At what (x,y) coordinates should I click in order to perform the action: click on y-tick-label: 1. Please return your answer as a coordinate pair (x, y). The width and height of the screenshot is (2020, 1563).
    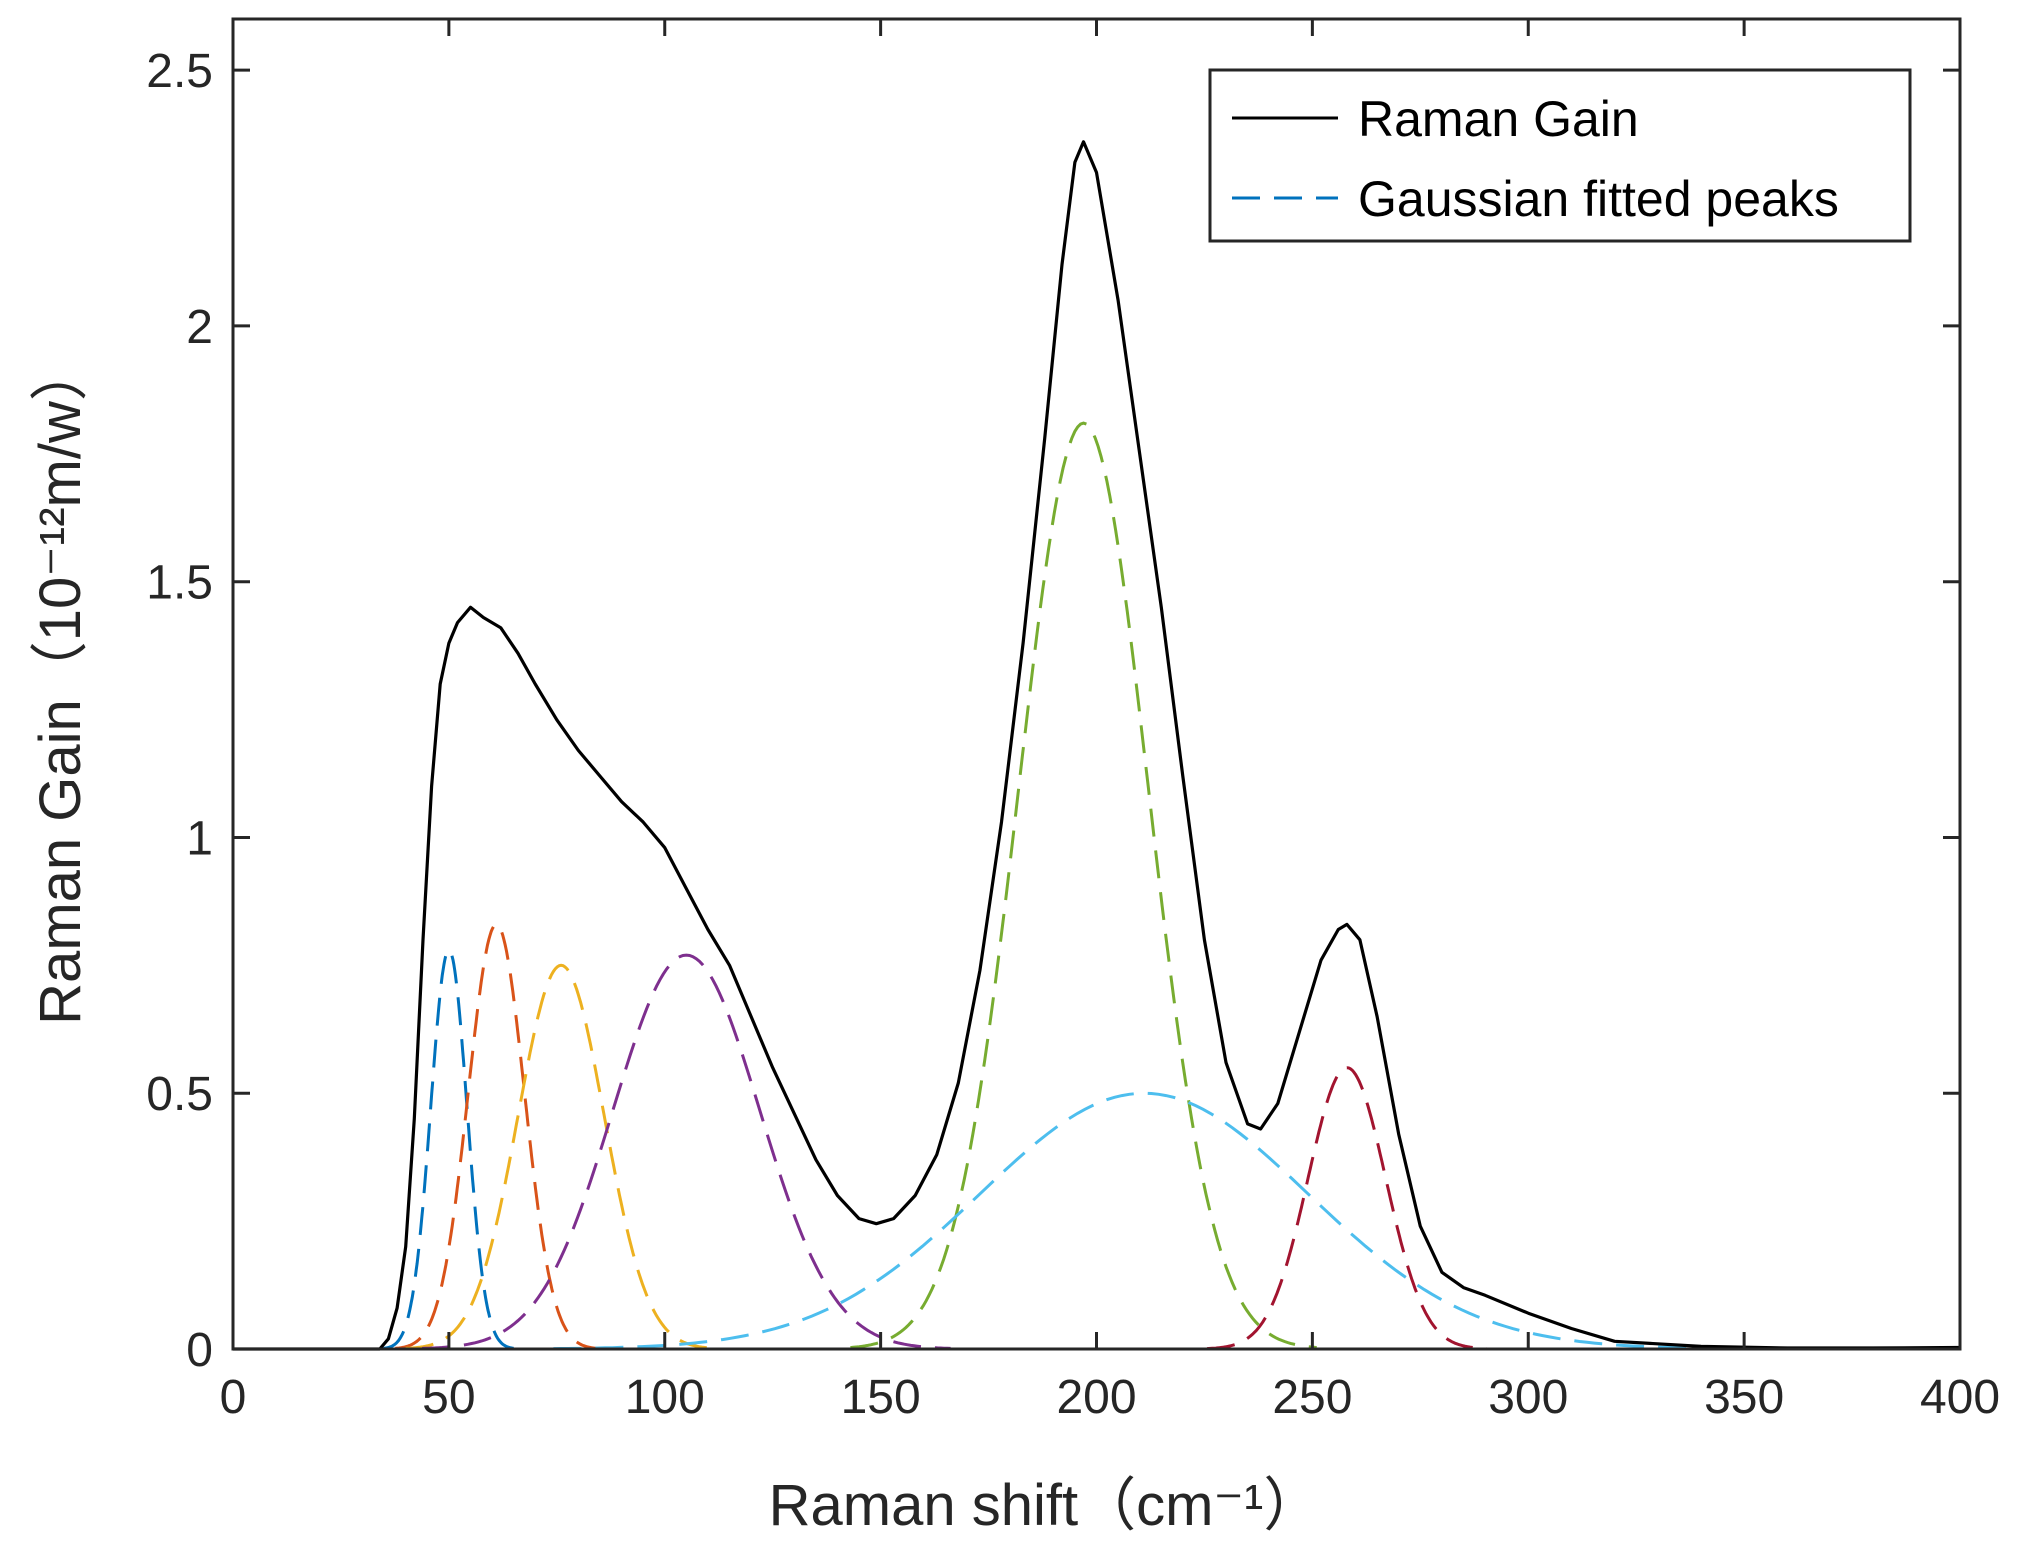
    Looking at the image, I should click on (199, 838).